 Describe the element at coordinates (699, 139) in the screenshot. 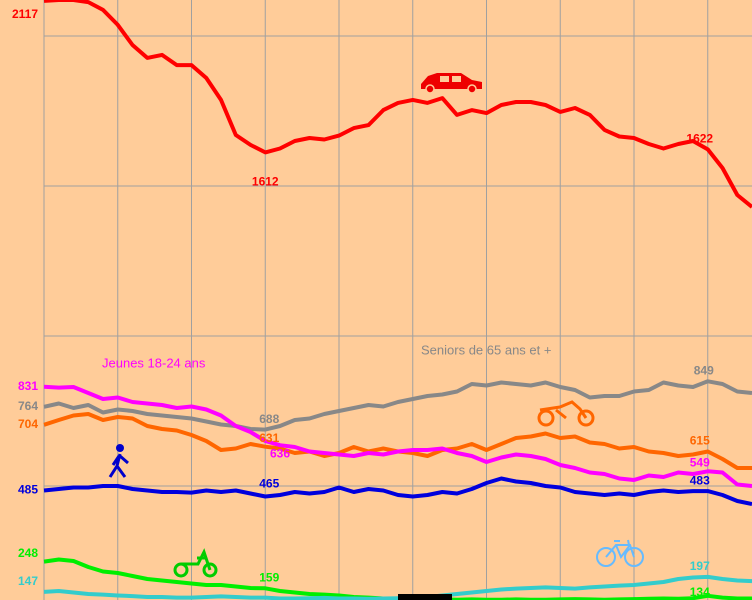

I see `data-label: 1622` at that location.